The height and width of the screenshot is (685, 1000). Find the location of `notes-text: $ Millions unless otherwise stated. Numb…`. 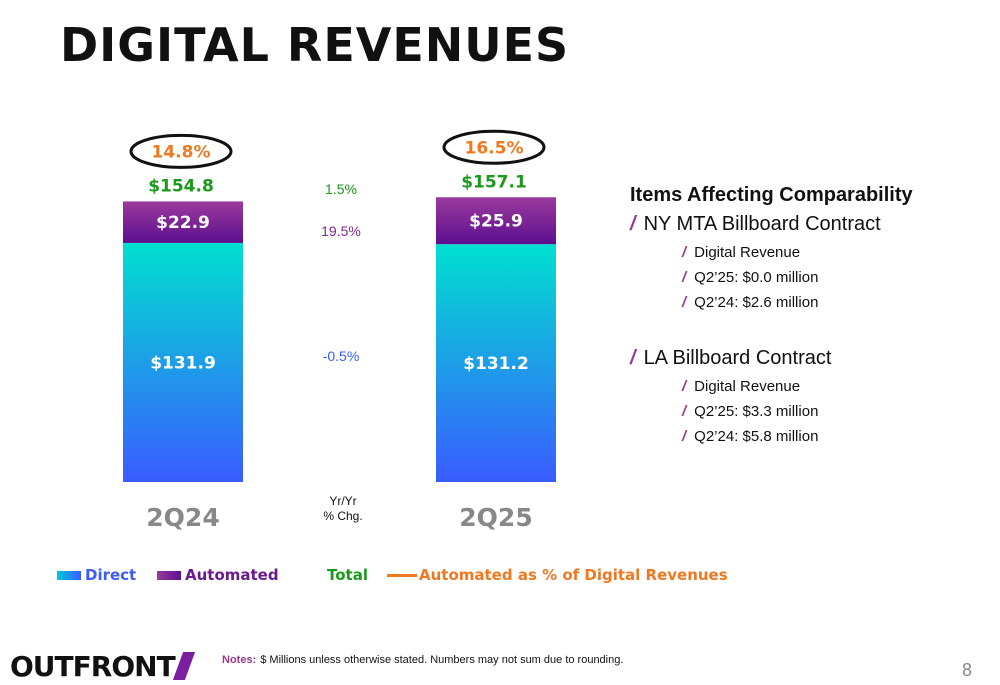

notes-text: $ Millions unless otherwise stated. Numb… is located at coordinates (442, 660).